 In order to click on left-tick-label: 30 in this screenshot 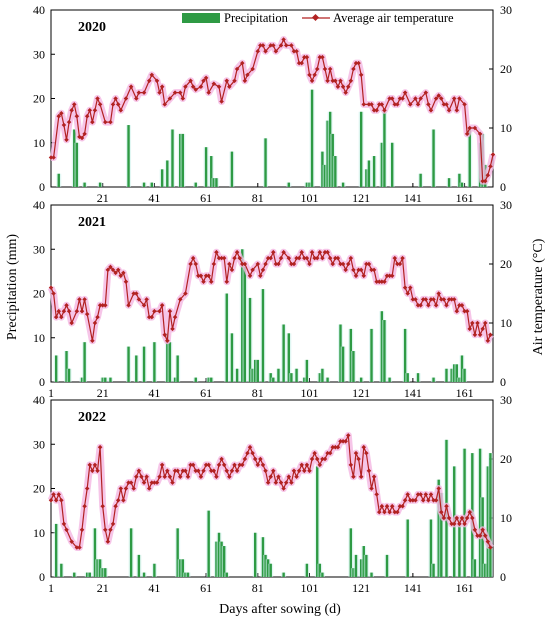, I will do `click(39, 54)`.